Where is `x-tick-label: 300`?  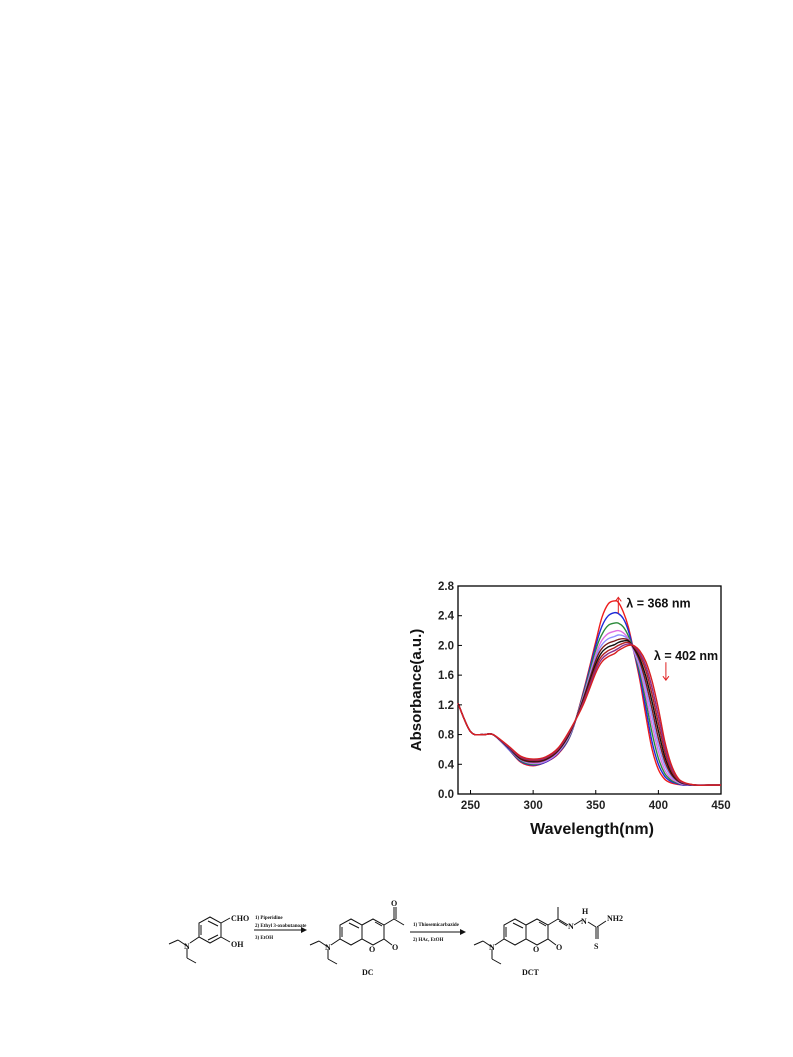 x-tick-label: 300 is located at coordinates (533, 806).